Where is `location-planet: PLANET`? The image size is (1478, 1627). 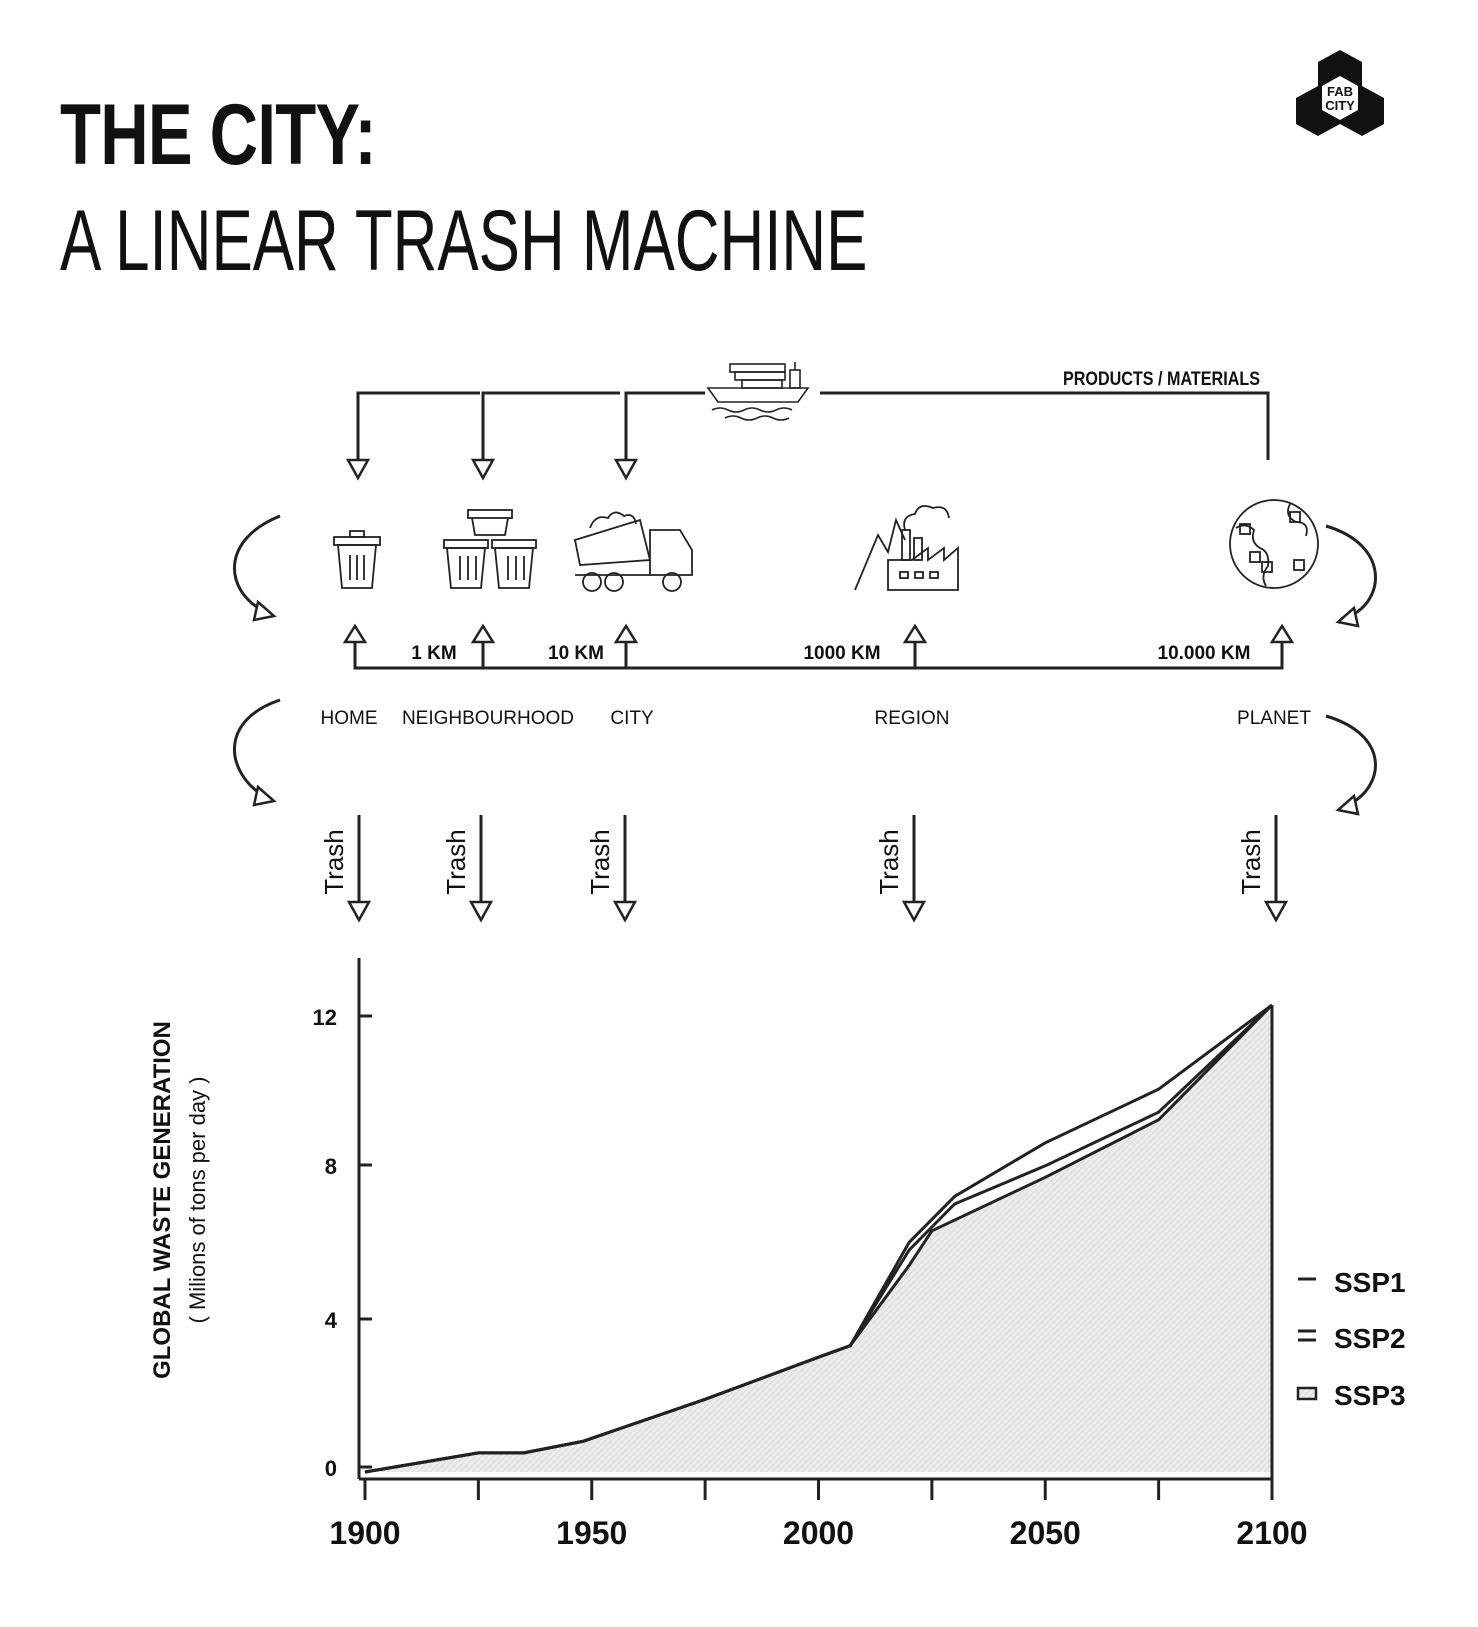 location-planet: PLANET is located at coordinates (1274, 718).